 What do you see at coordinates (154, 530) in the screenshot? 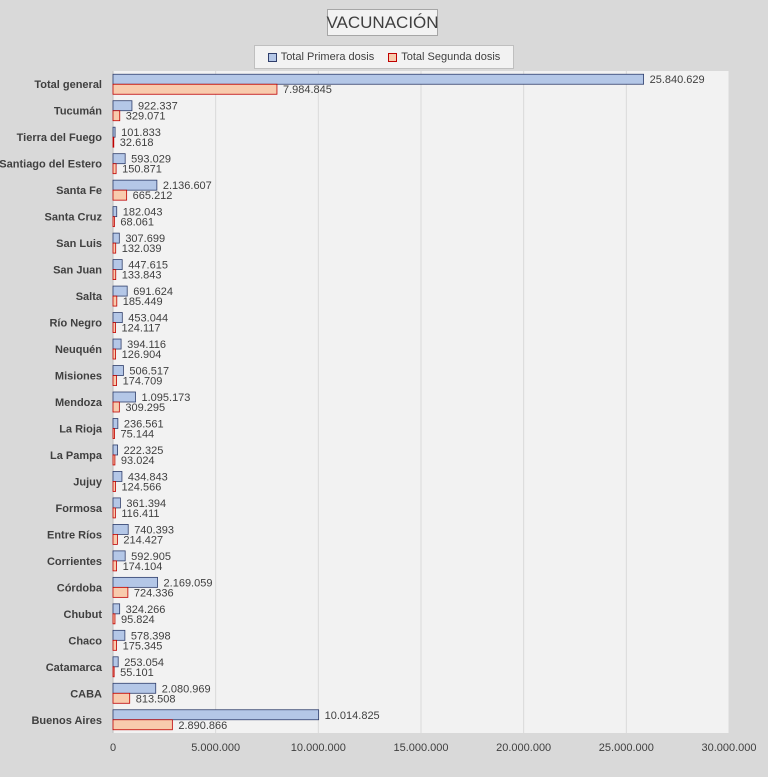
I see `data-label-primera: 740.393` at bounding box center [154, 530].